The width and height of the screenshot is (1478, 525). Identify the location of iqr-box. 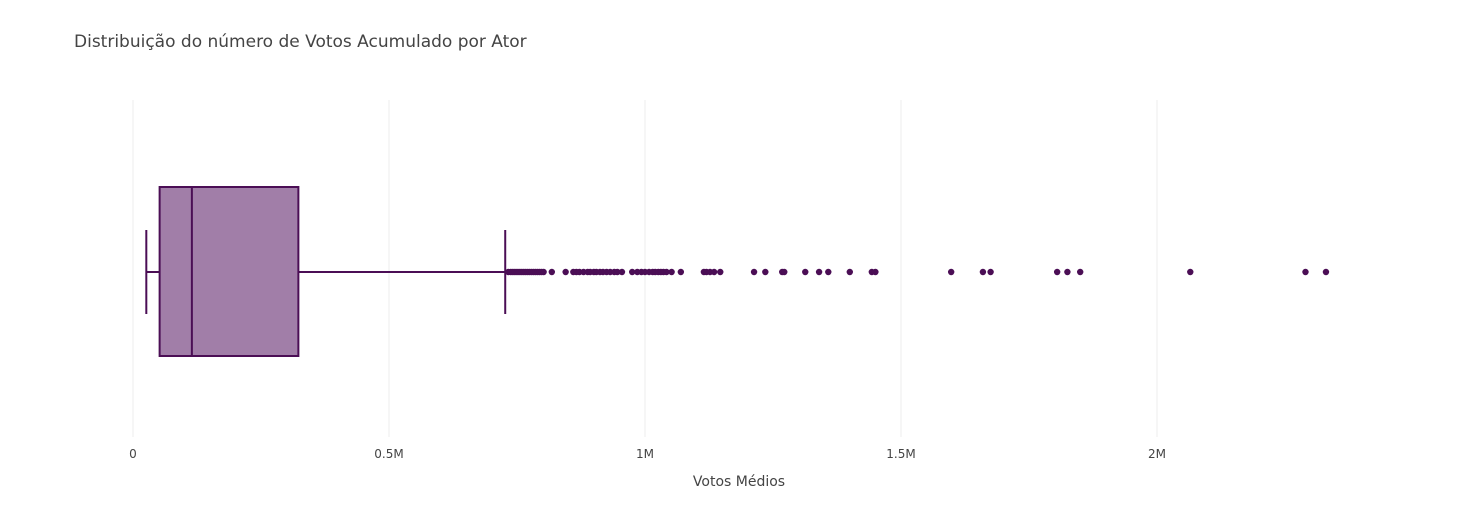
(229, 271).